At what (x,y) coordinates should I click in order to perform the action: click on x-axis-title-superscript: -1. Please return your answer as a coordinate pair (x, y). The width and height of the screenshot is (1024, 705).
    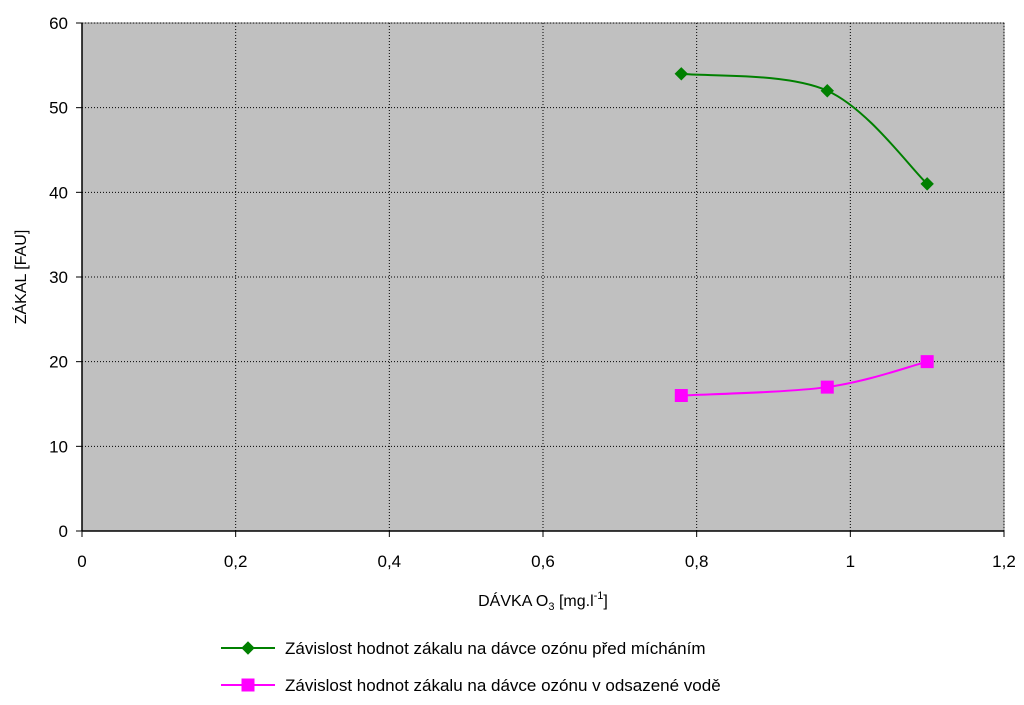
    Looking at the image, I should click on (599, 596).